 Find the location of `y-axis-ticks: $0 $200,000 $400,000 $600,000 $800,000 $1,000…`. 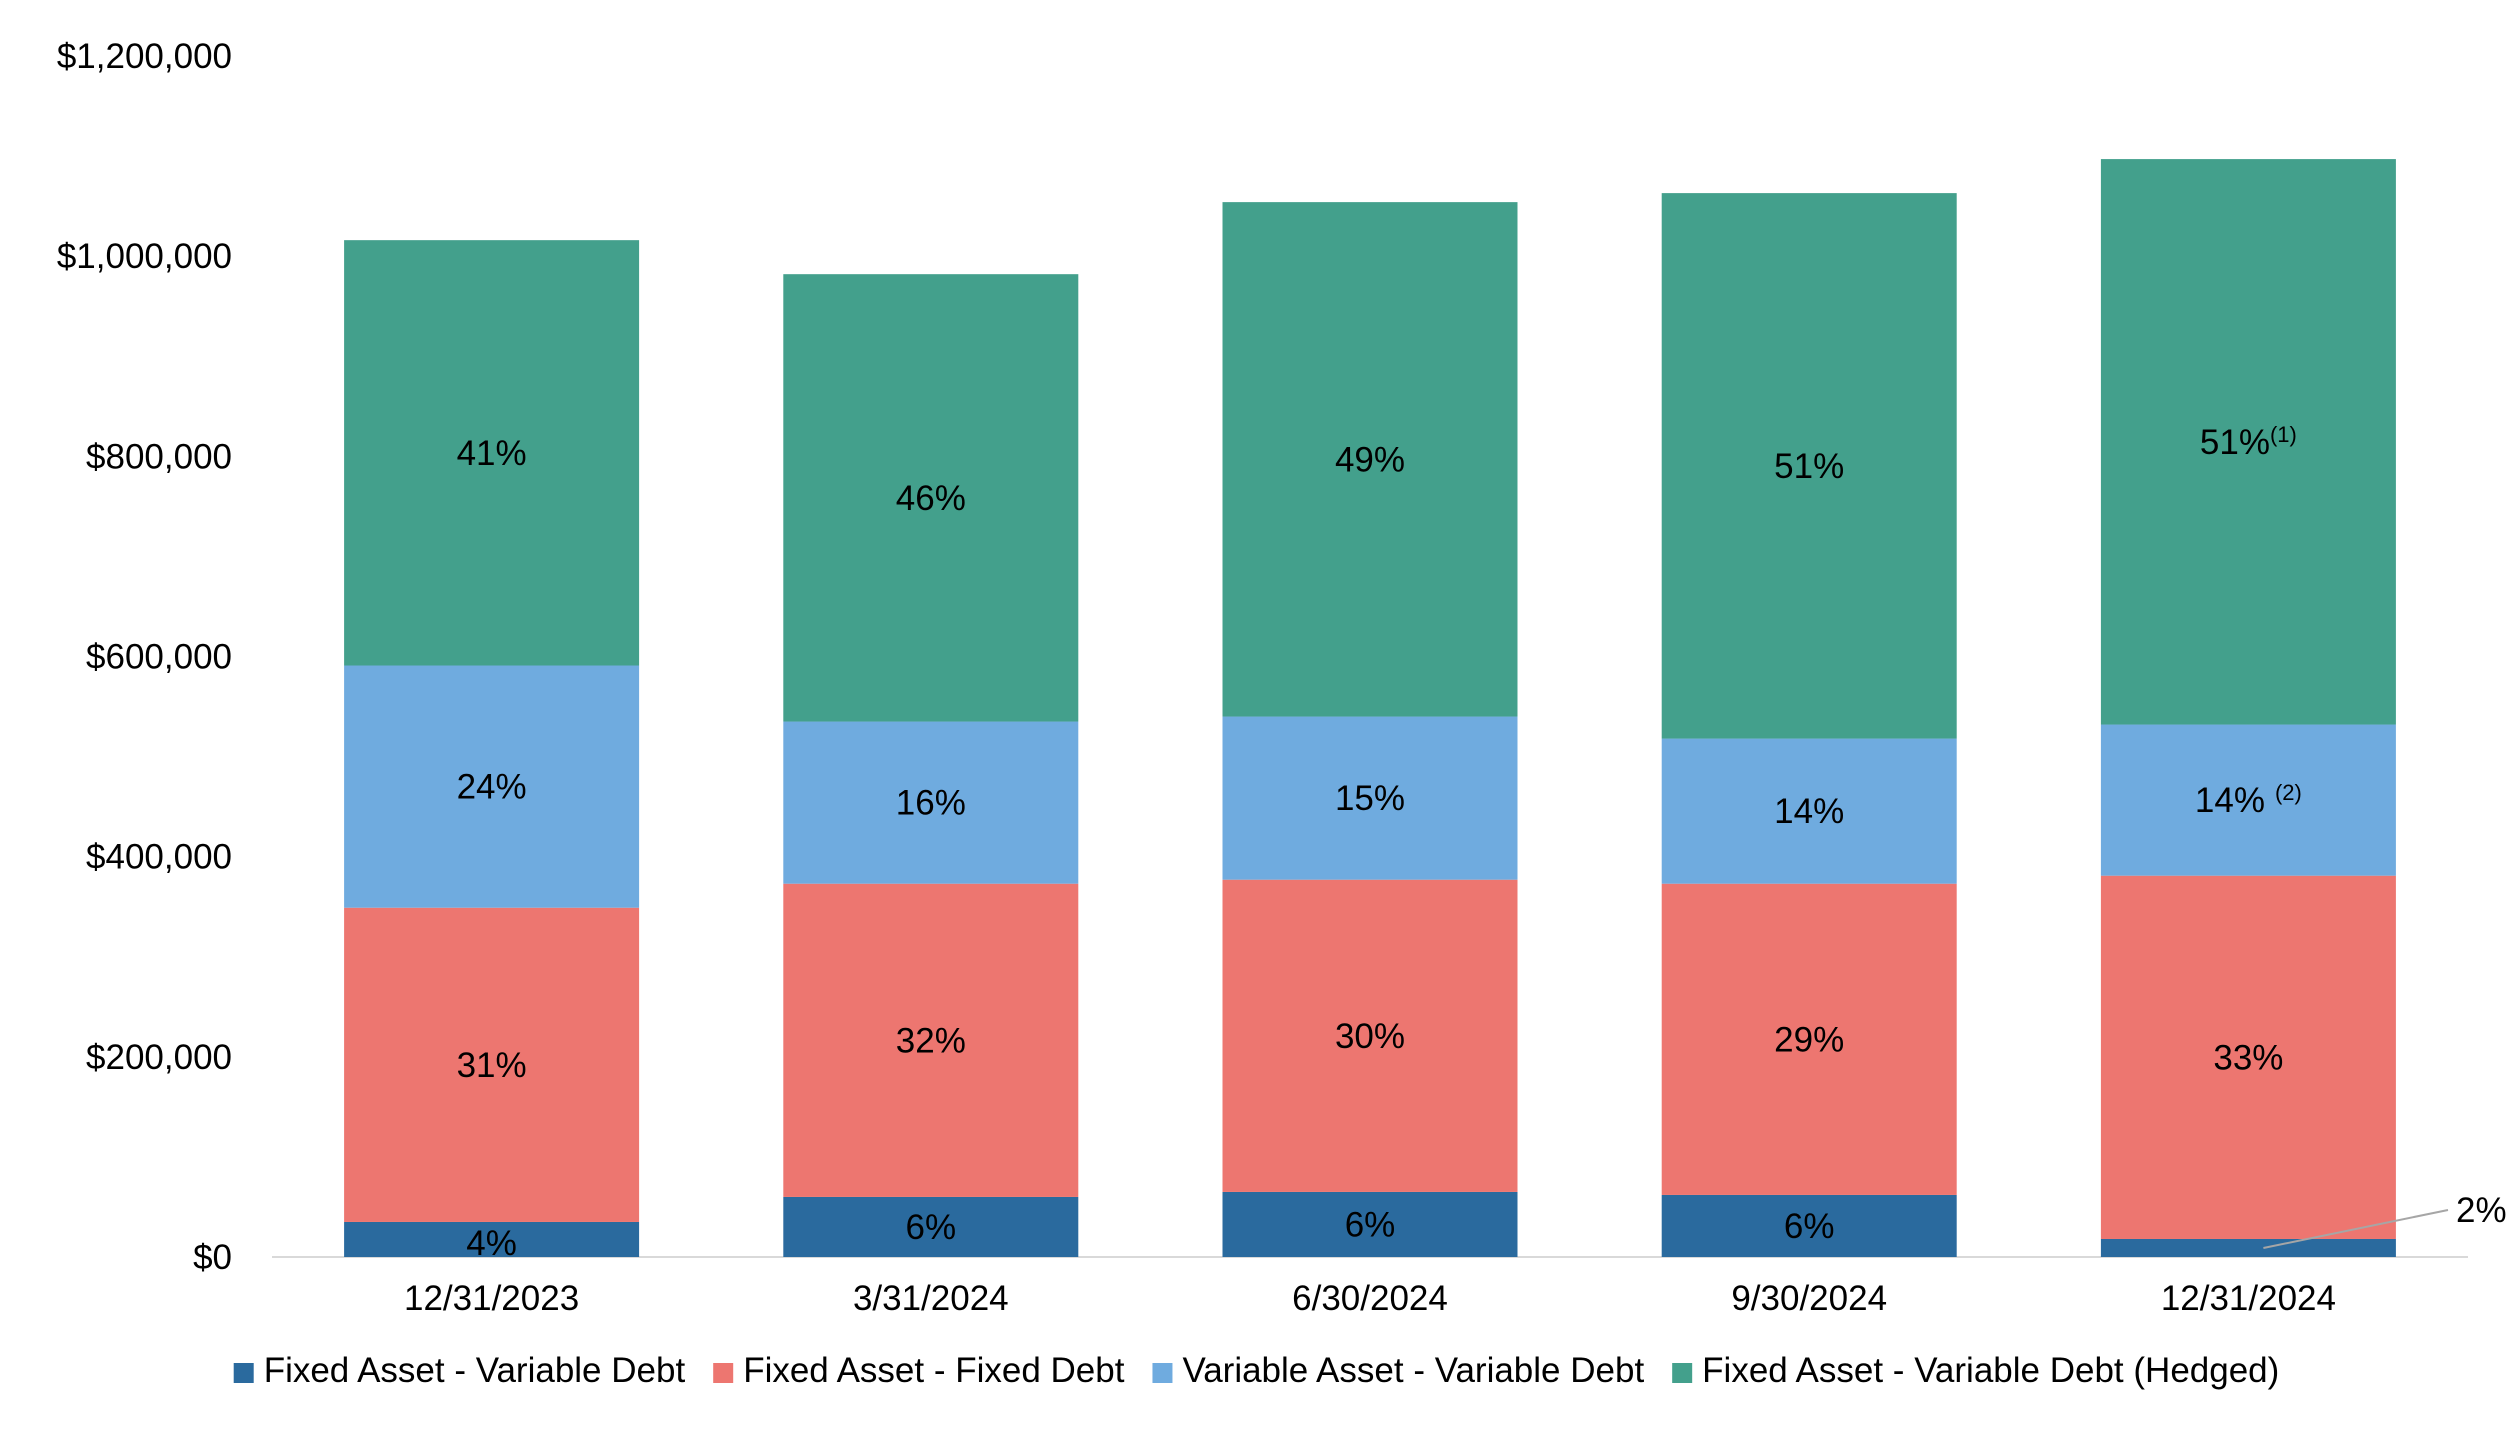

y-axis-ticks: $0 $200,000 $400,000 $600,000 $800,000 $1,000… is located at coordinates (144, 657).